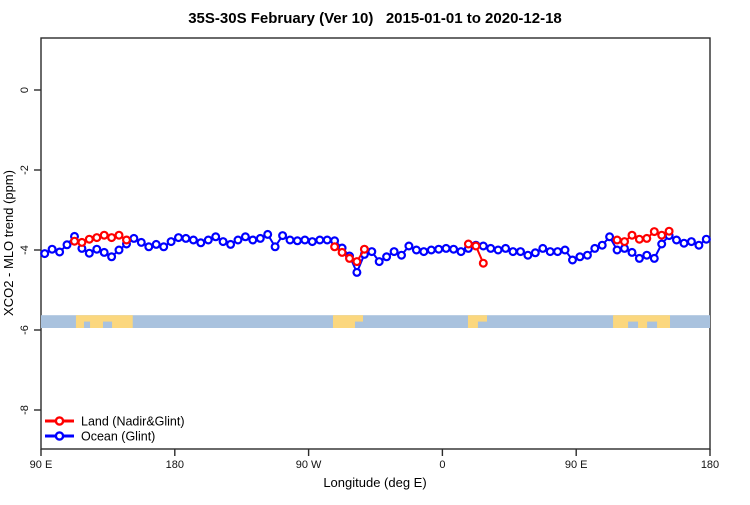 This screenshot has width=750, height=505. I want to click on y-tick-label: -8, so click(25, 410).